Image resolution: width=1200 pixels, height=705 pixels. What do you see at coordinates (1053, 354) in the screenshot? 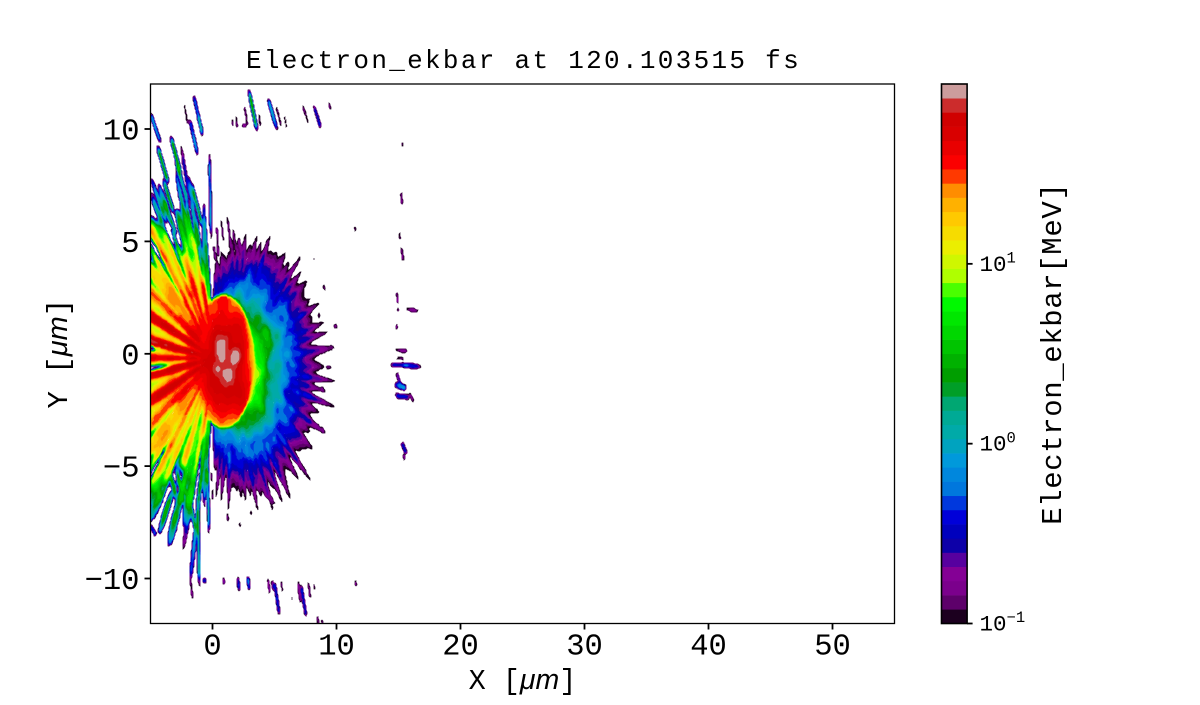
I see `svg-text: Electron_ekbar[MeV]` at bounding box center [1053, 354].